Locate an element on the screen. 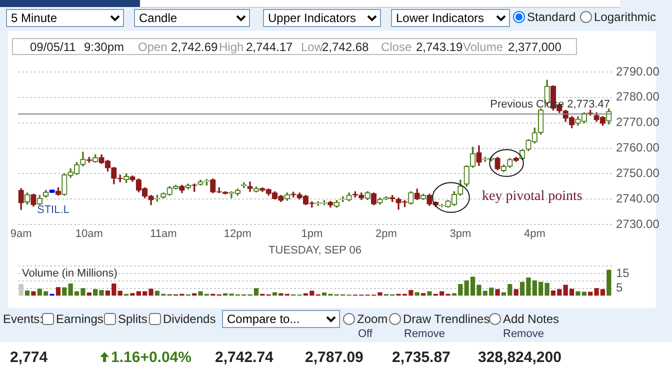 This screenshot has width=672, height=372. y-tick-label: 2750.00 is located at coordinates (638, 173).